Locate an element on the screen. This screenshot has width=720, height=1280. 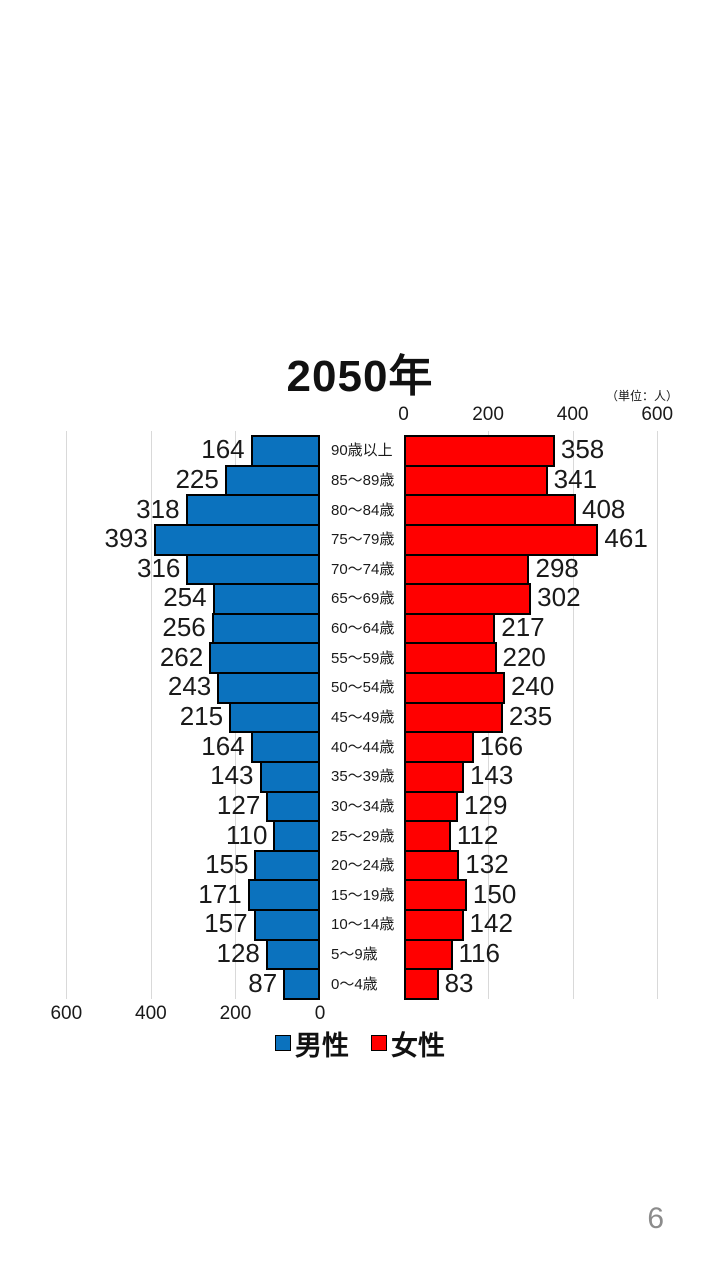
male-value-10～14歳: 157 is located at coordinates (226, 923).